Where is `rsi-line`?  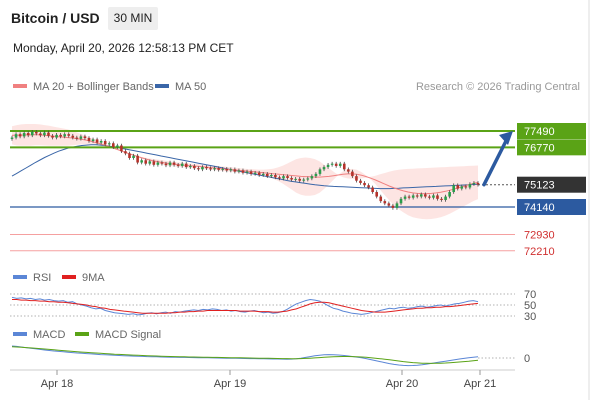
rsi-line is located at coordinates (245, 306).